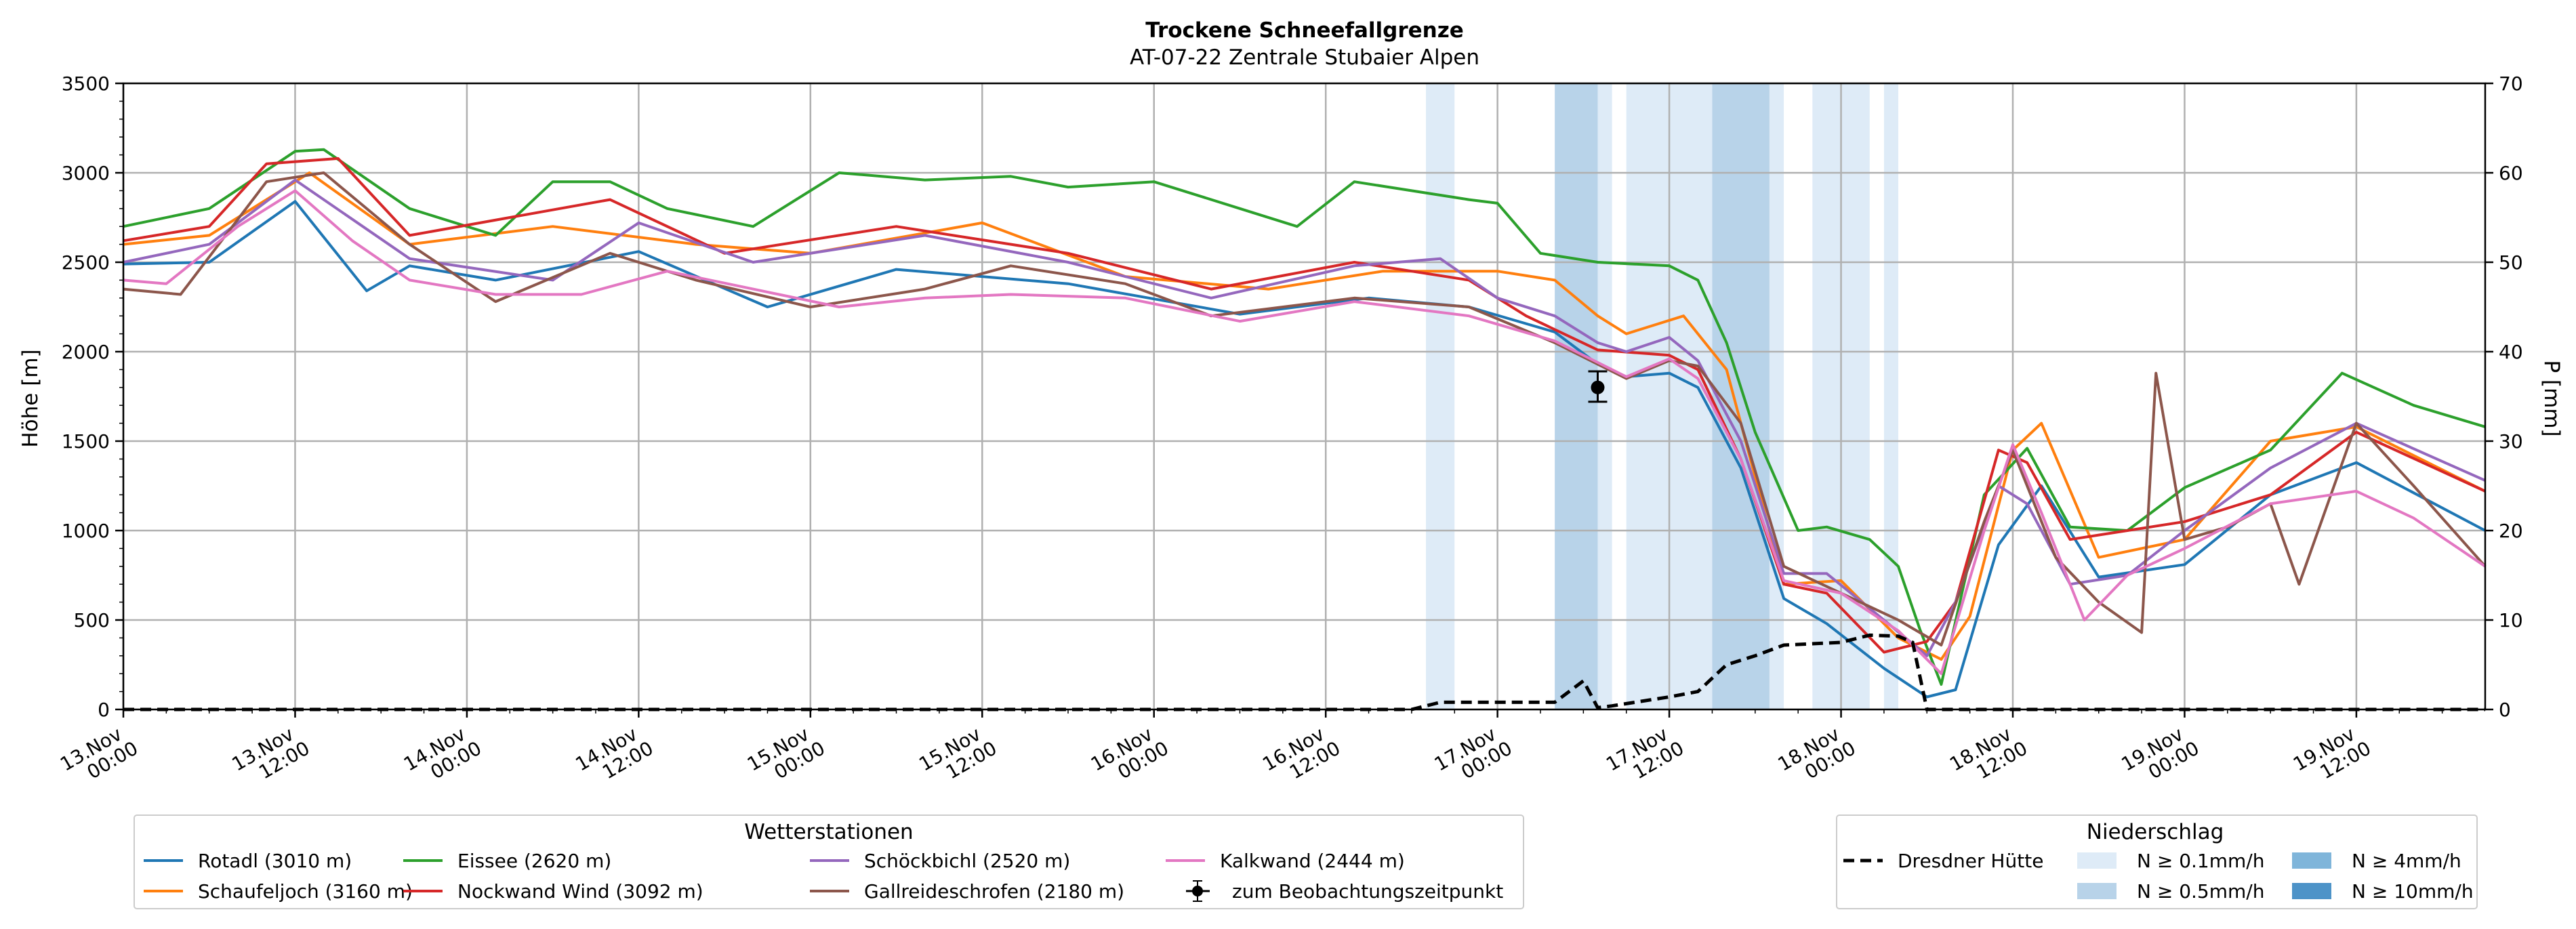 This screenshot has height=929, width=2576. What do you see at coordinates (994, 891) in the screenshot?
I see `legend-label-gallreideschrofen-2180-m: Gallreideschrofen (2180 m)` at bounding box center [994, 891].